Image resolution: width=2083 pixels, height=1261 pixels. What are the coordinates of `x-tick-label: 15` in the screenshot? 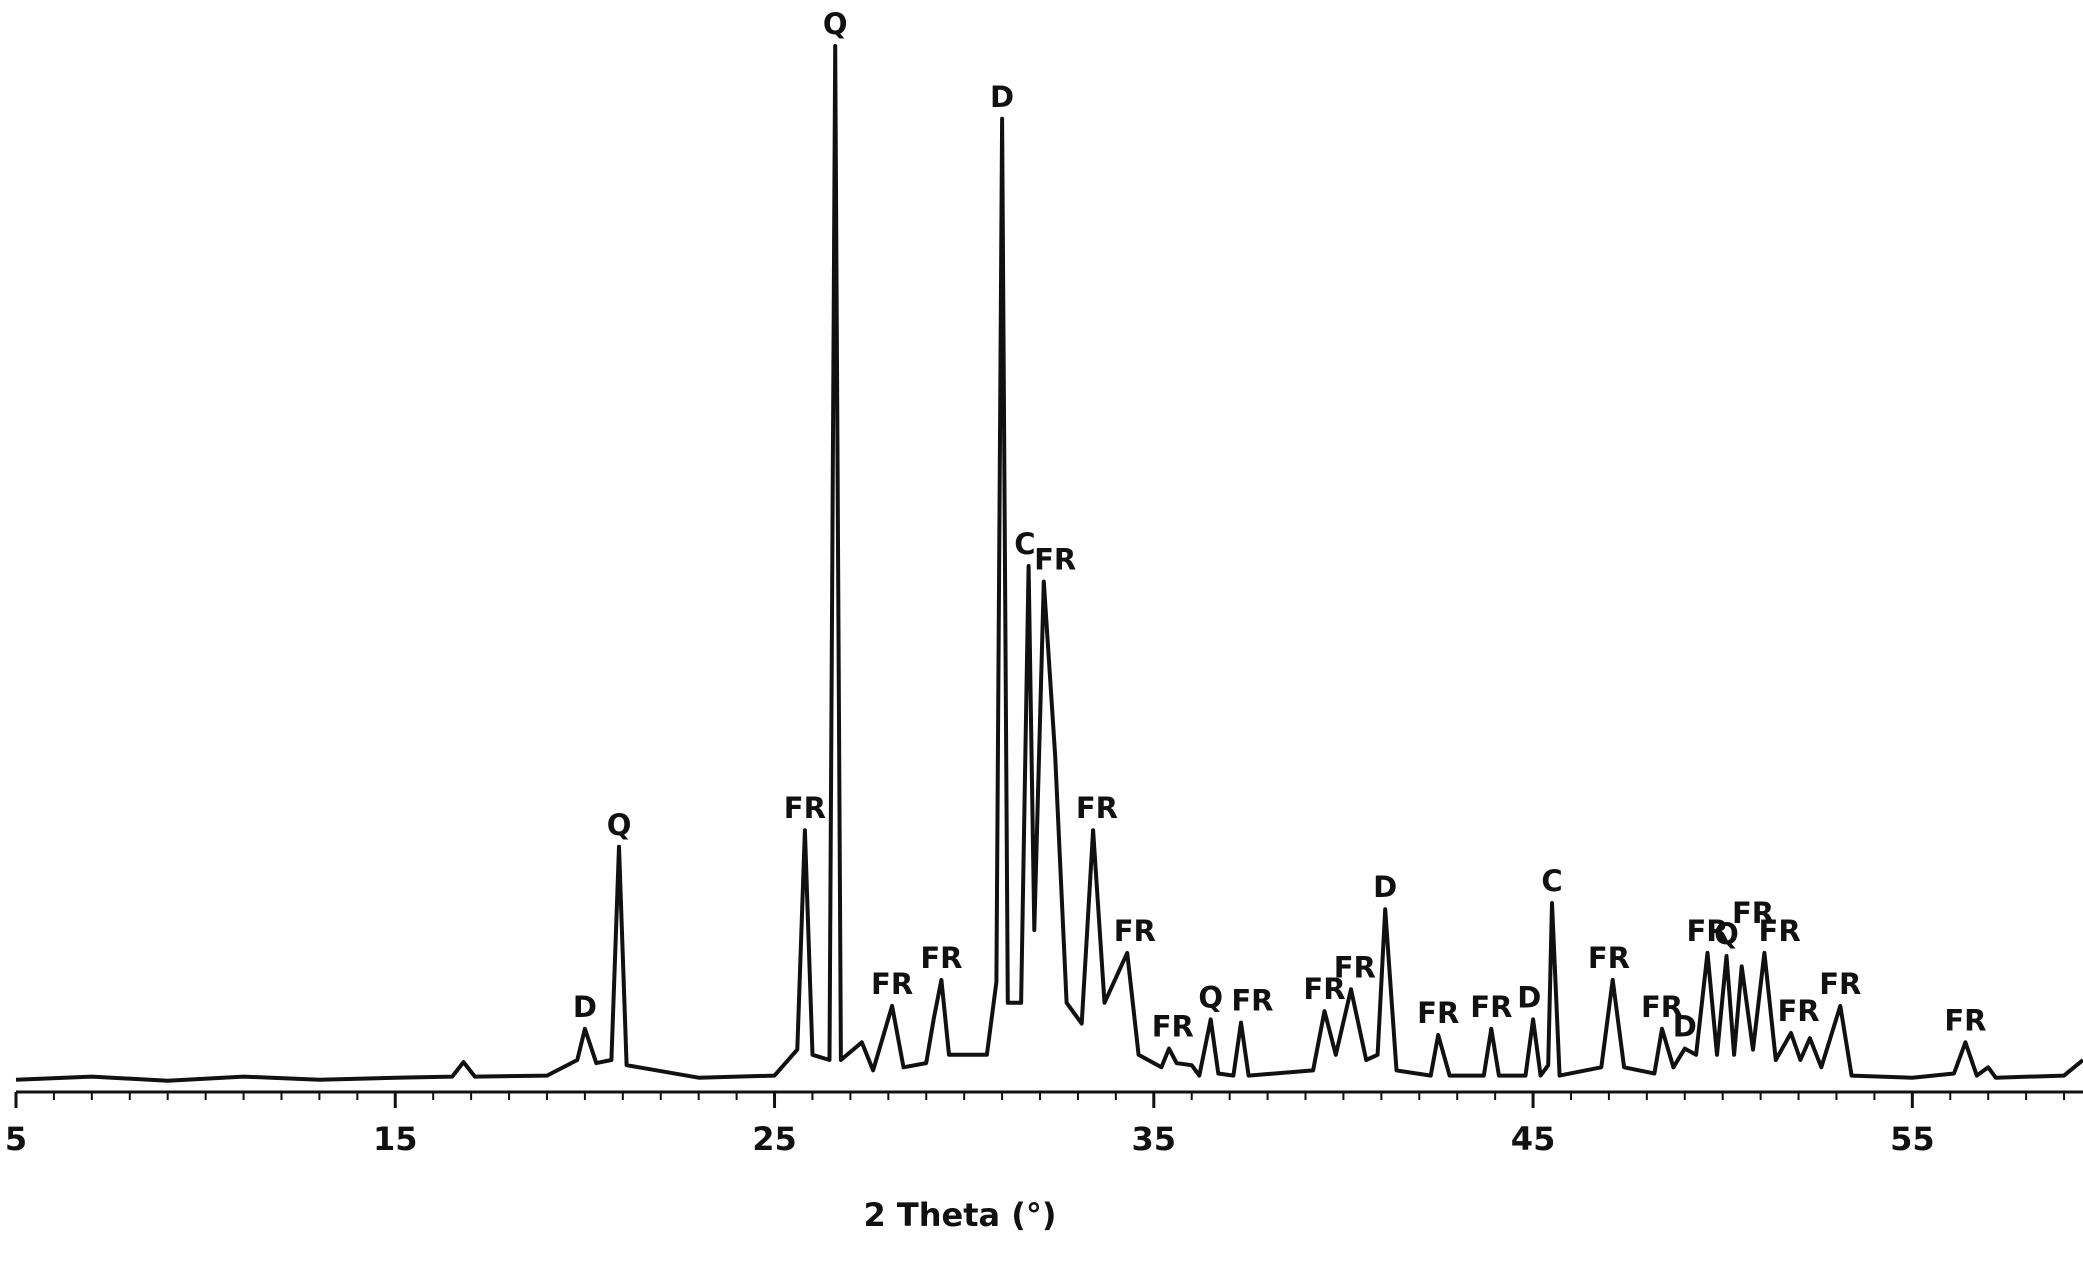 It's located at (395, 1139).